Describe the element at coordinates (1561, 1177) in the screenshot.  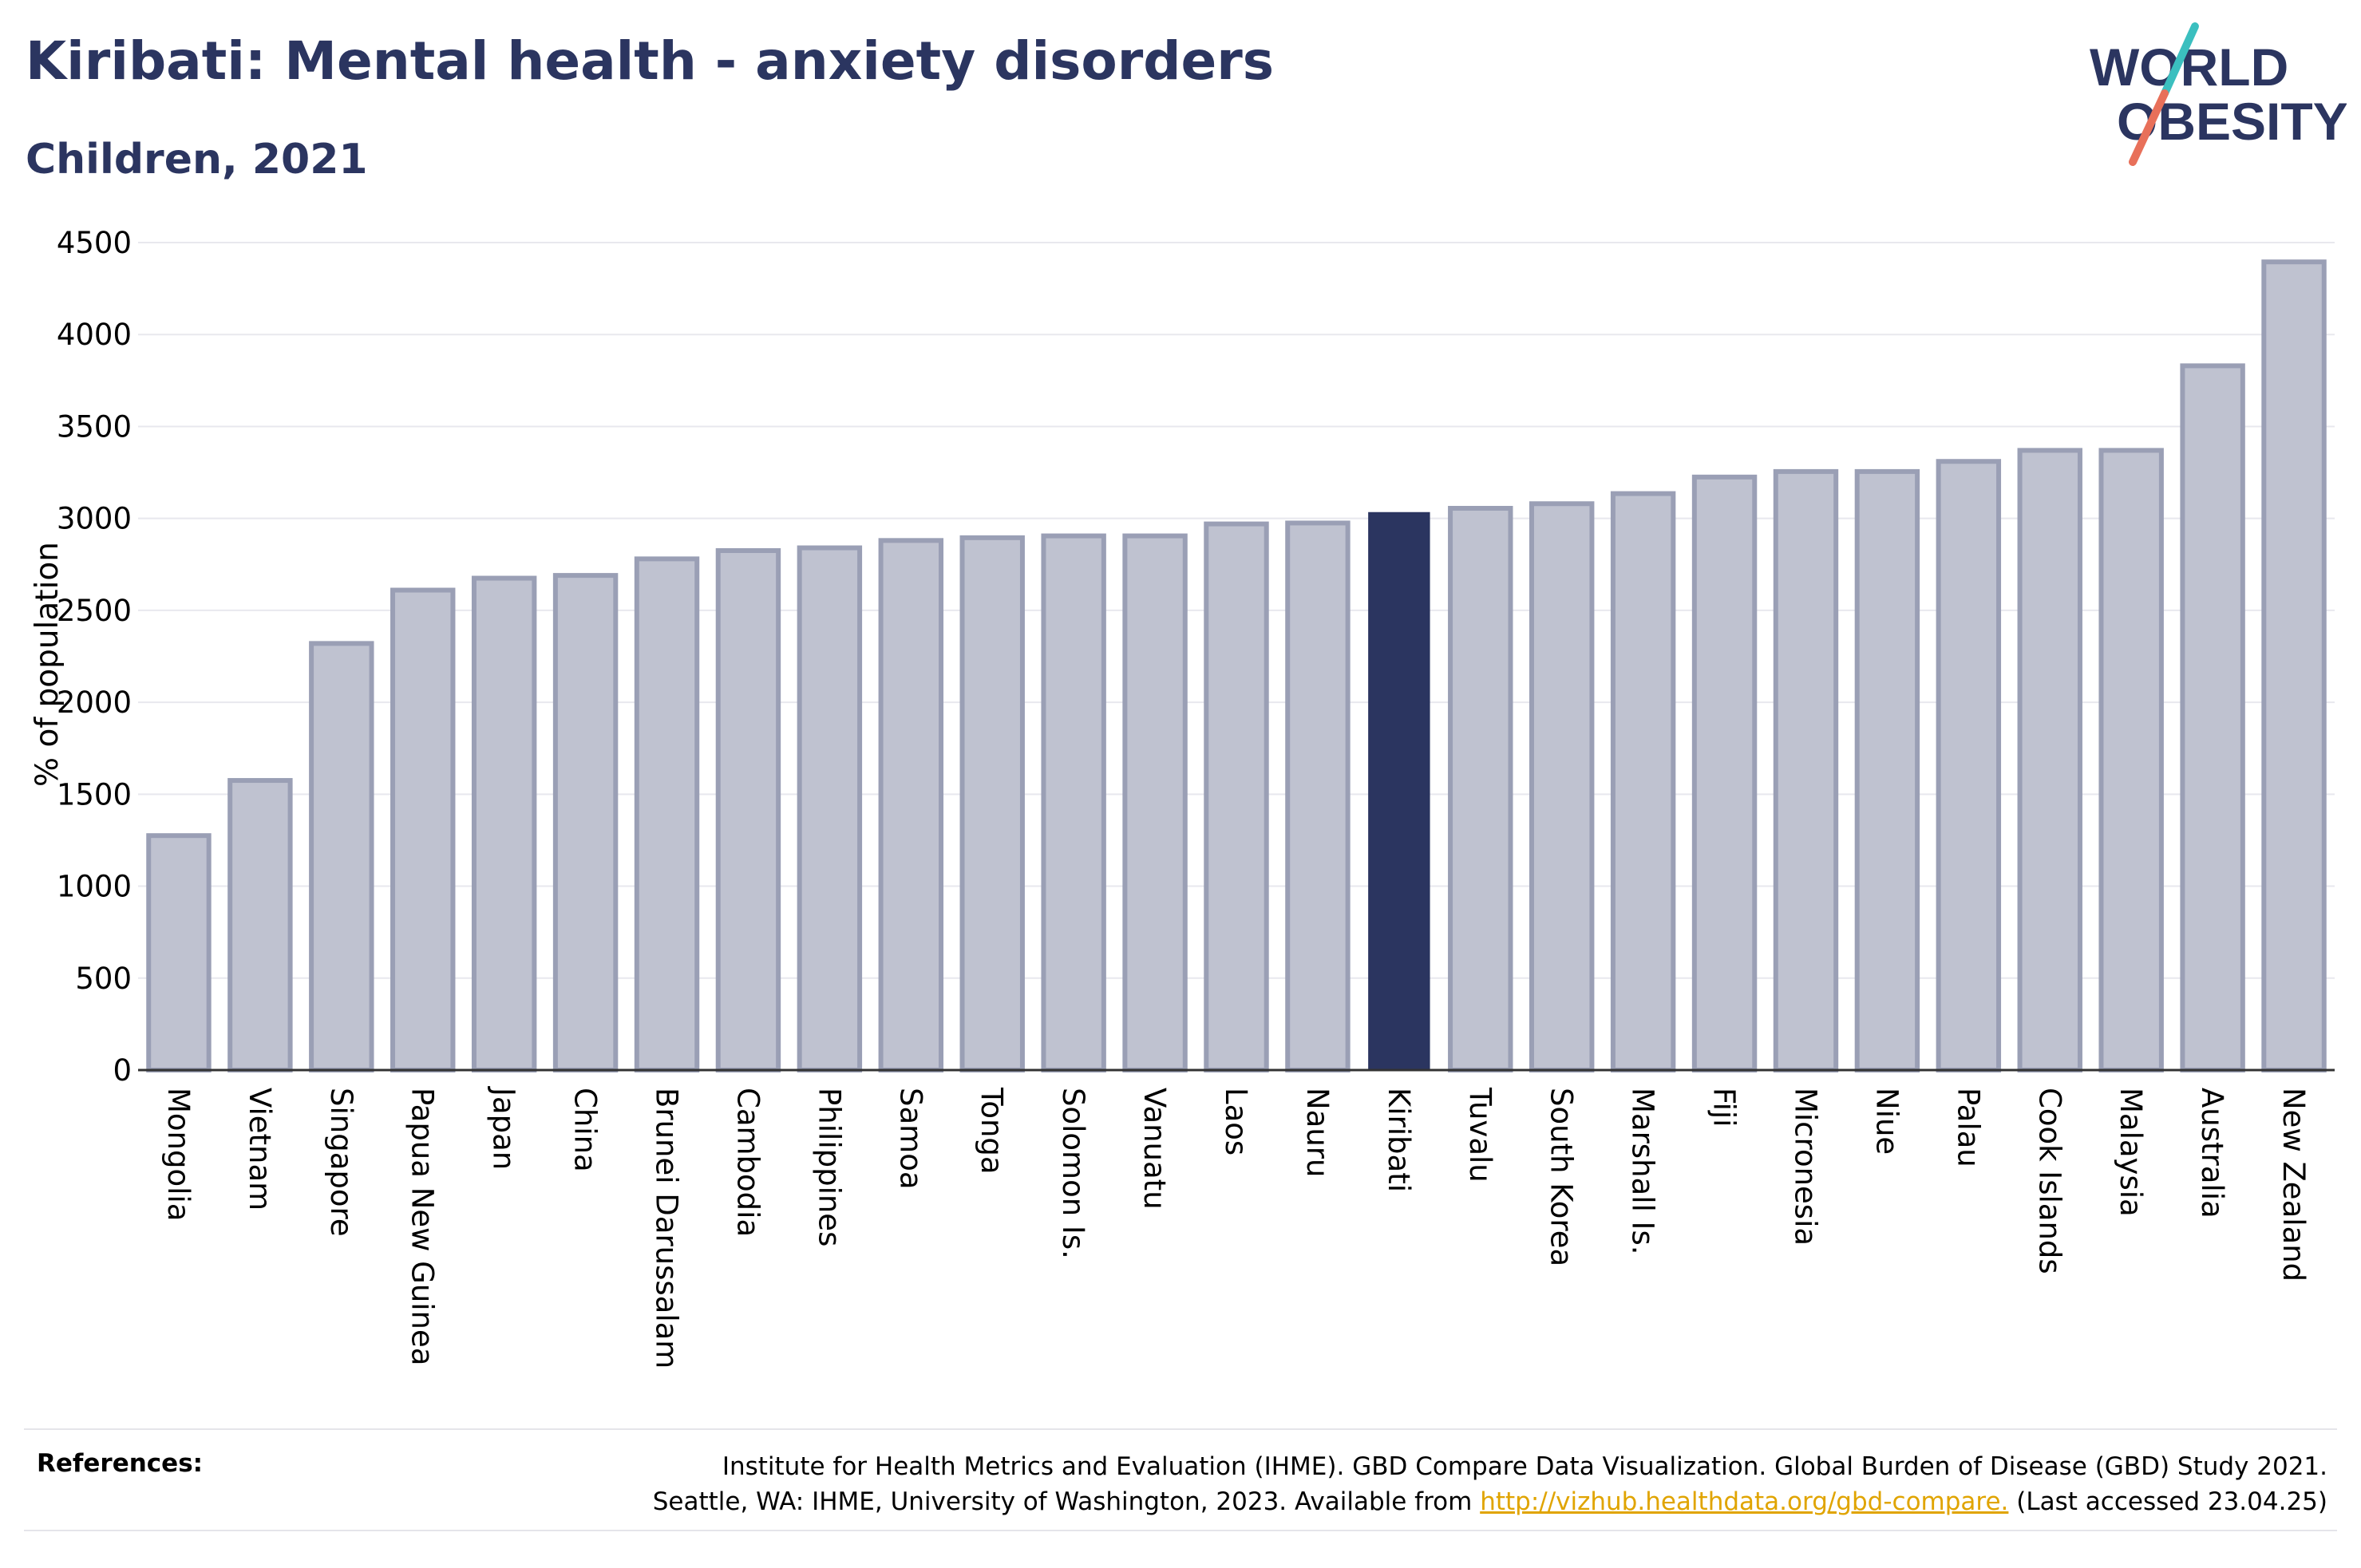
I see `x-tick-label: South Korea` at that location.